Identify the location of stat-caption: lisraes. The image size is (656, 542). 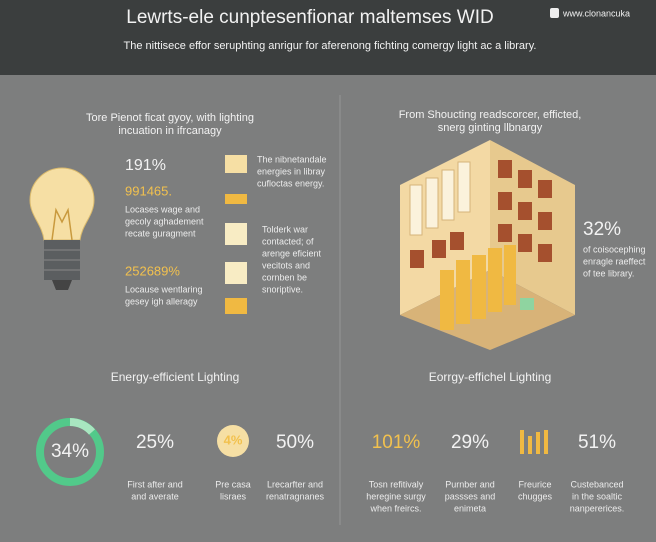
(233, 496).